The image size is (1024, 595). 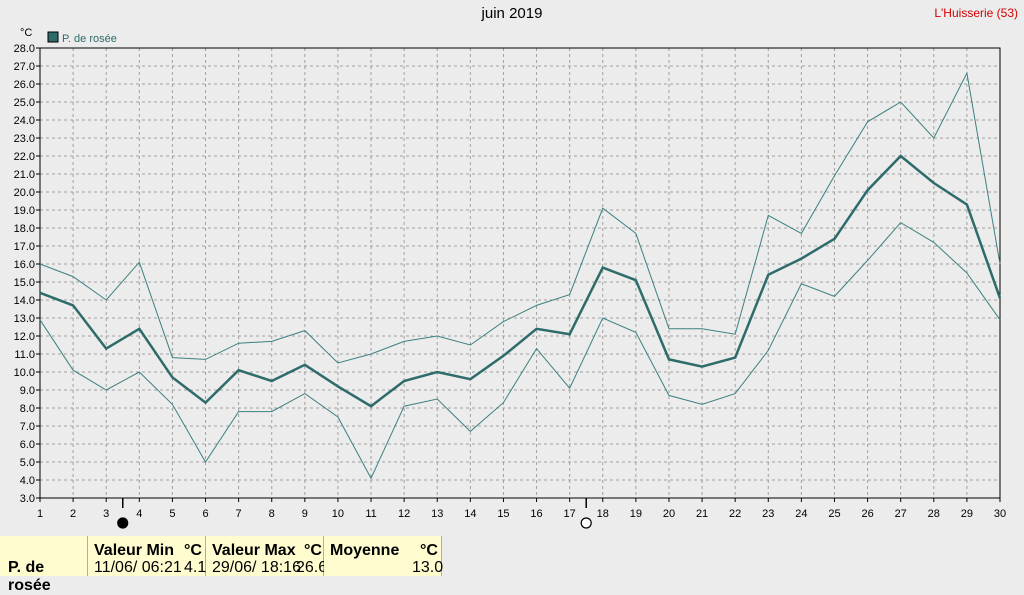 I want to click on x-tick-label: 1, so click(x=40, y=514).